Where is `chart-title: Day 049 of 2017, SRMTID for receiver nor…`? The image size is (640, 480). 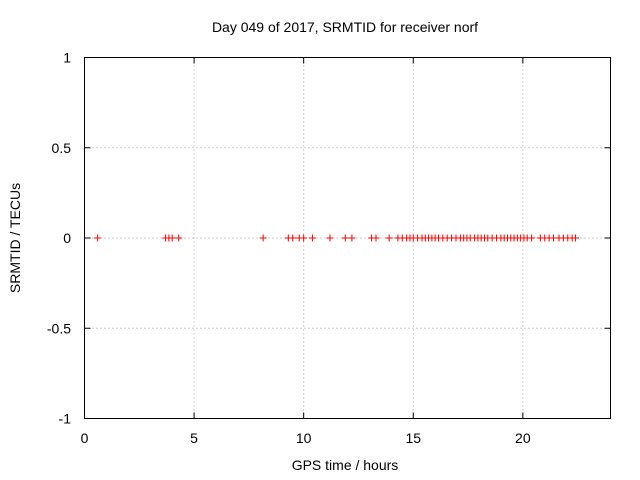
chart-title: Day 049 of 2017, SRMTID for receiver nor… is located at coordinates (345, 27).